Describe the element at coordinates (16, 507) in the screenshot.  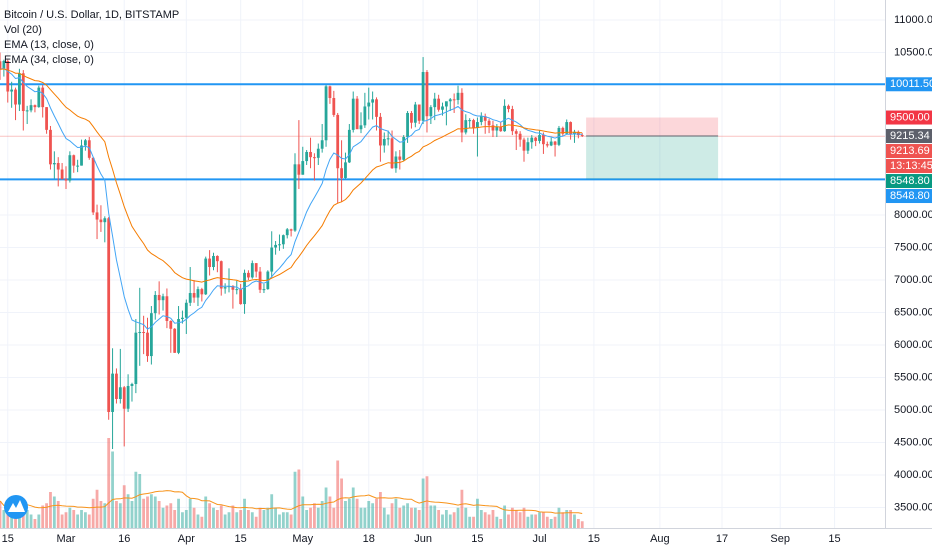
I see `logo` at that location.